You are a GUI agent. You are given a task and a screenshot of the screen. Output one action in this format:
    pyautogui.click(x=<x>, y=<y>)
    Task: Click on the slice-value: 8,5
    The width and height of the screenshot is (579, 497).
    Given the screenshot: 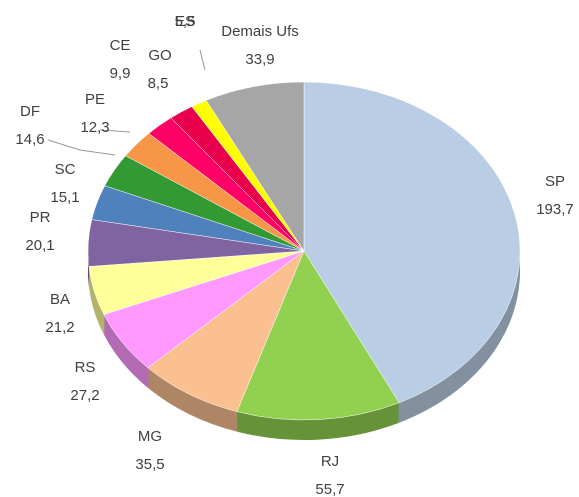 What is the action you would take?
    pyautogui.click(x=158, y=83)
    